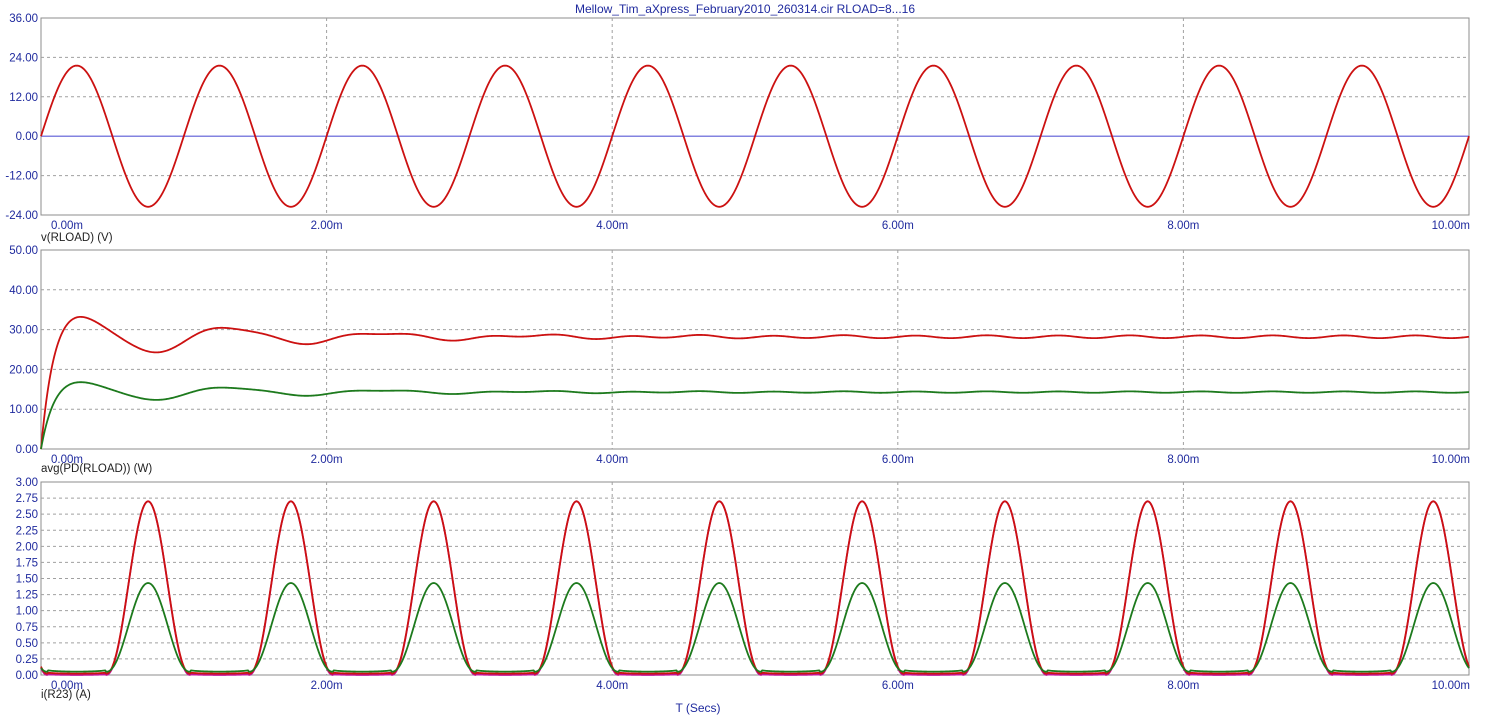  Describe the element at coordinates (27, 547) in the screenshot. I see `y-tick-label: 2.00` at that location.